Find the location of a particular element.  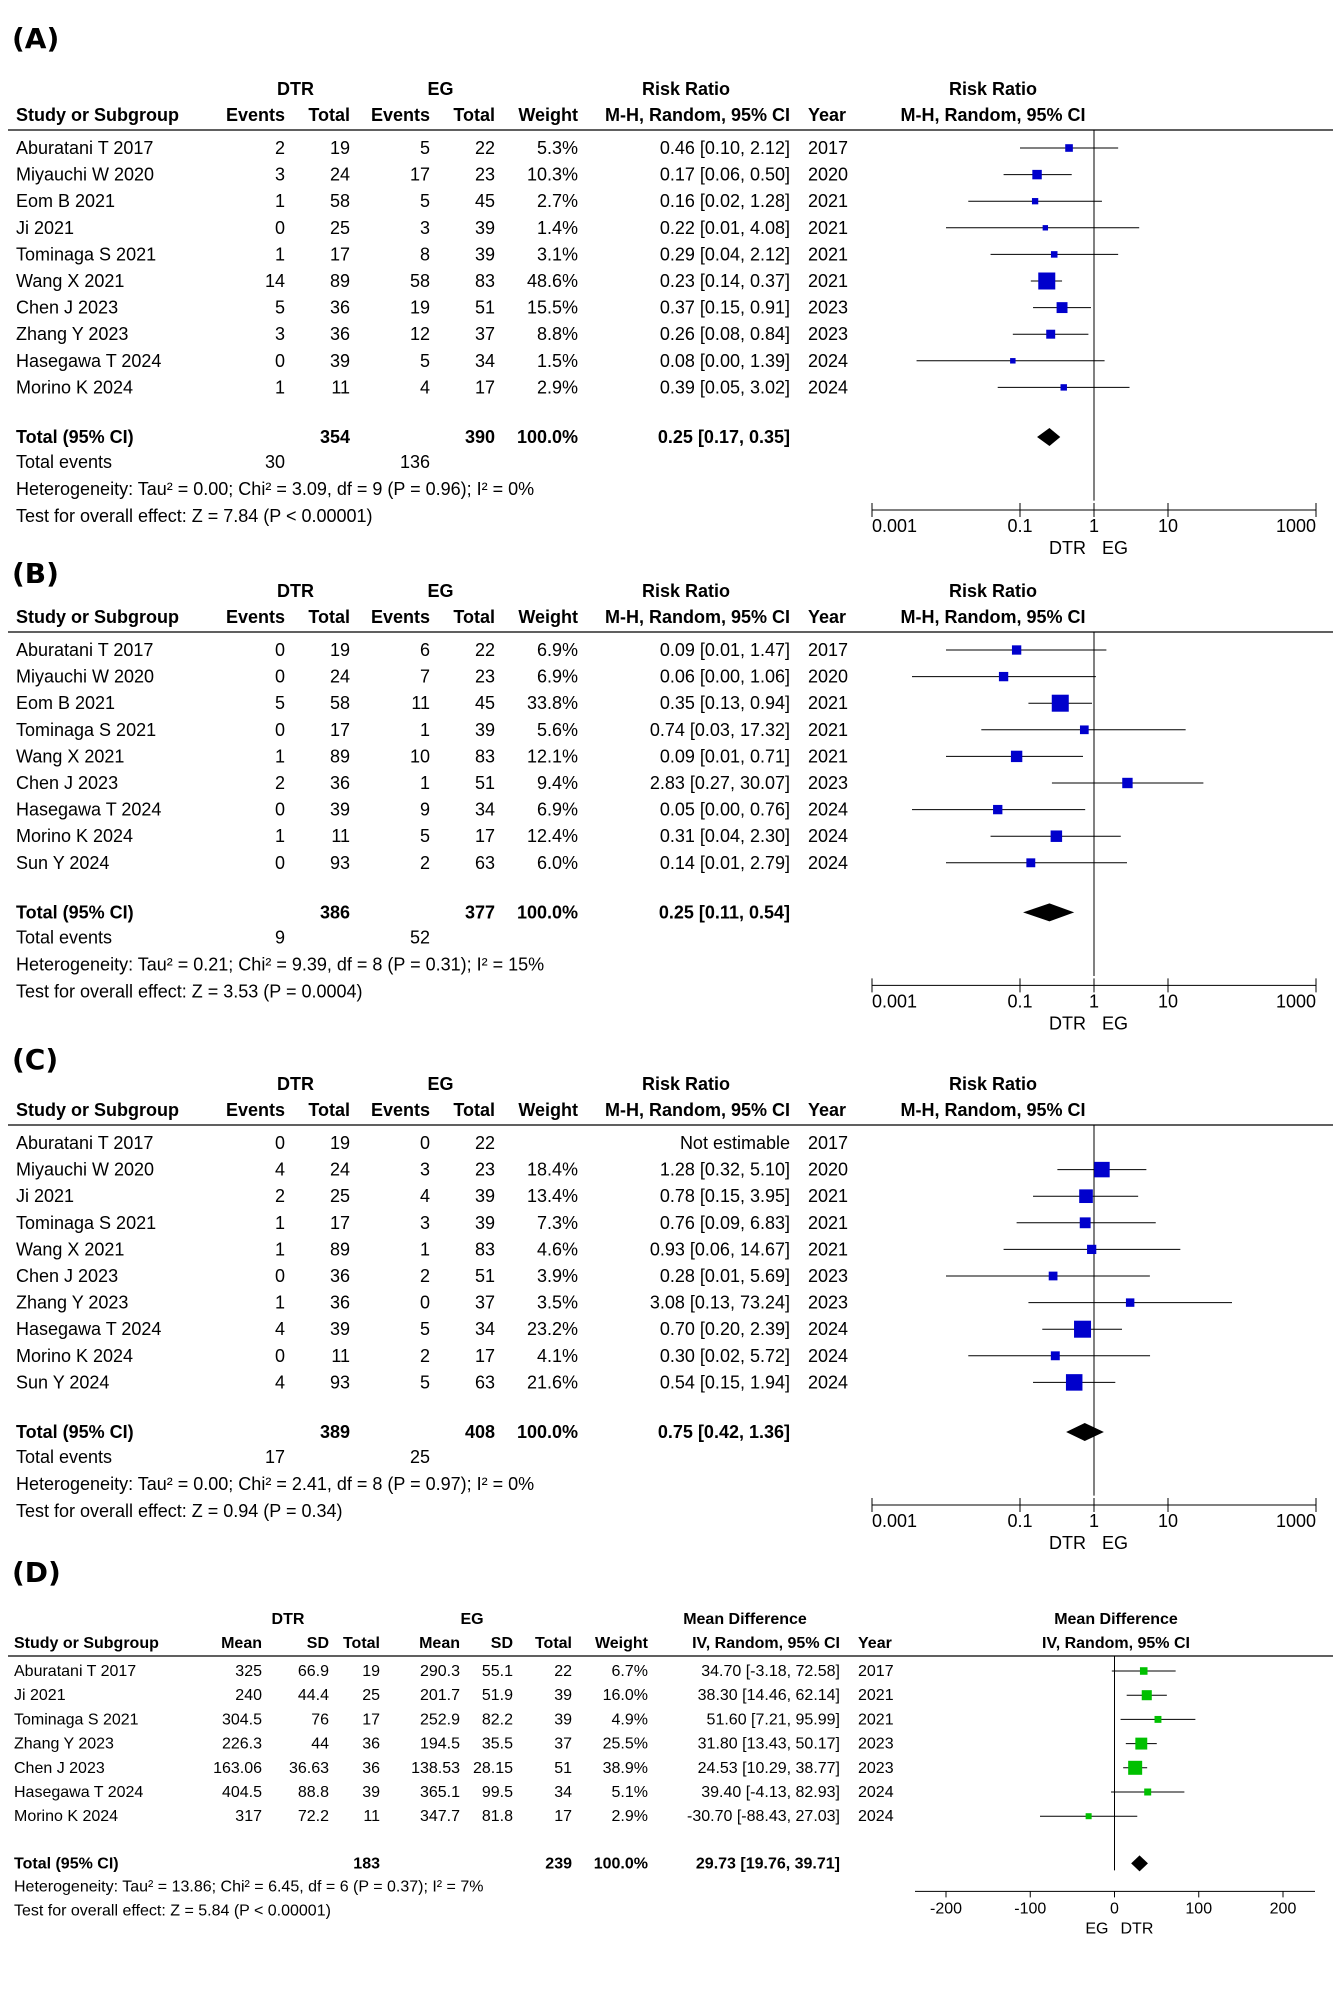

weight-cell: 5.6% is located at coordinates (557, 730).